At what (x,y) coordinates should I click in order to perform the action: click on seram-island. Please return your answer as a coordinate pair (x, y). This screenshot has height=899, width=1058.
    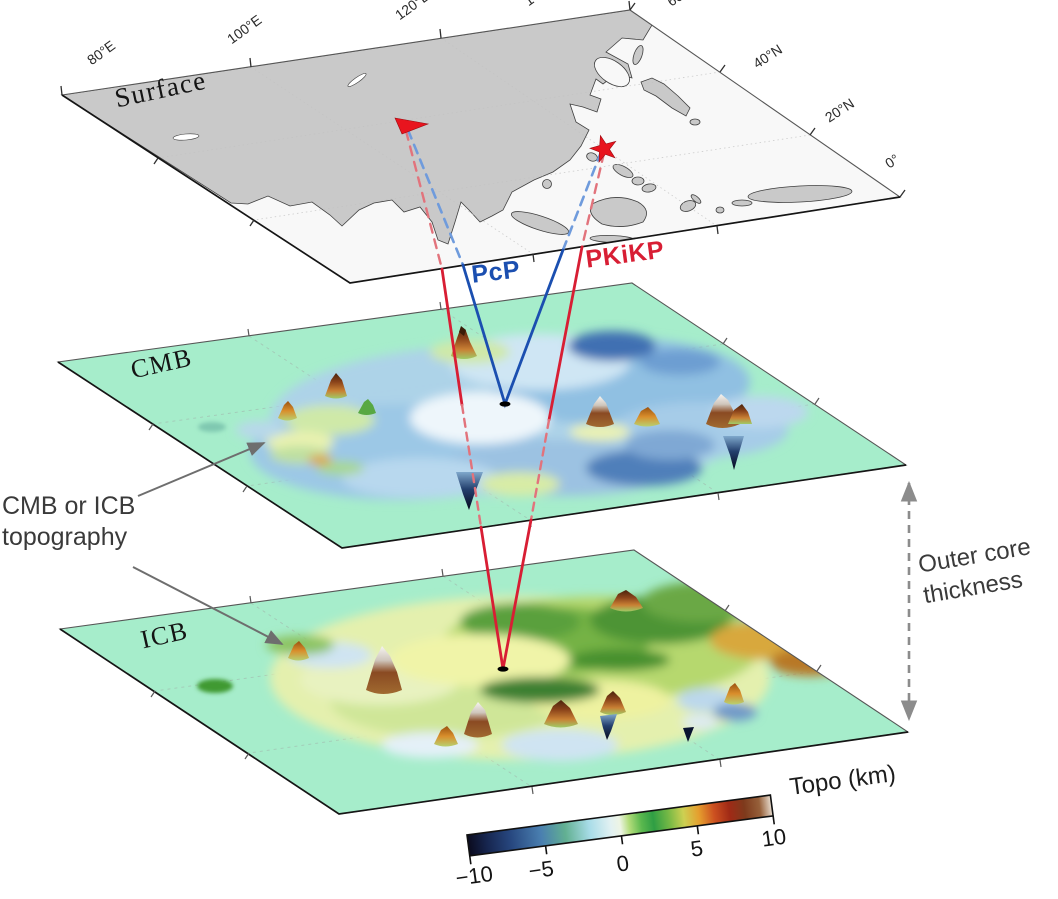
    Looking at the image, I should click on (742, 203).